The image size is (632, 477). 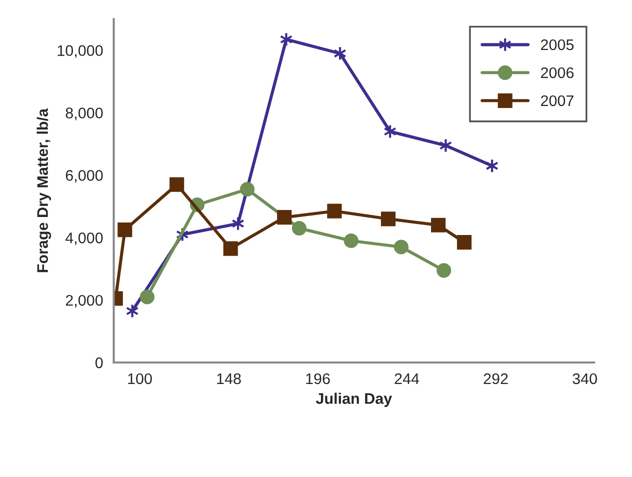 I want to click on y-tick-label: 8,000, so click(x=84, y=114).